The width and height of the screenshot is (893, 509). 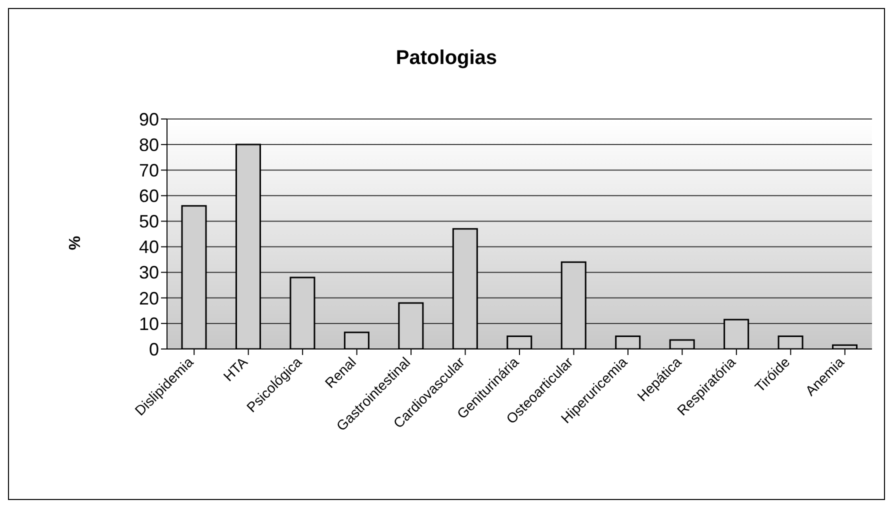 I want to click on y-axis-title: %, so click(x=76, y=243).